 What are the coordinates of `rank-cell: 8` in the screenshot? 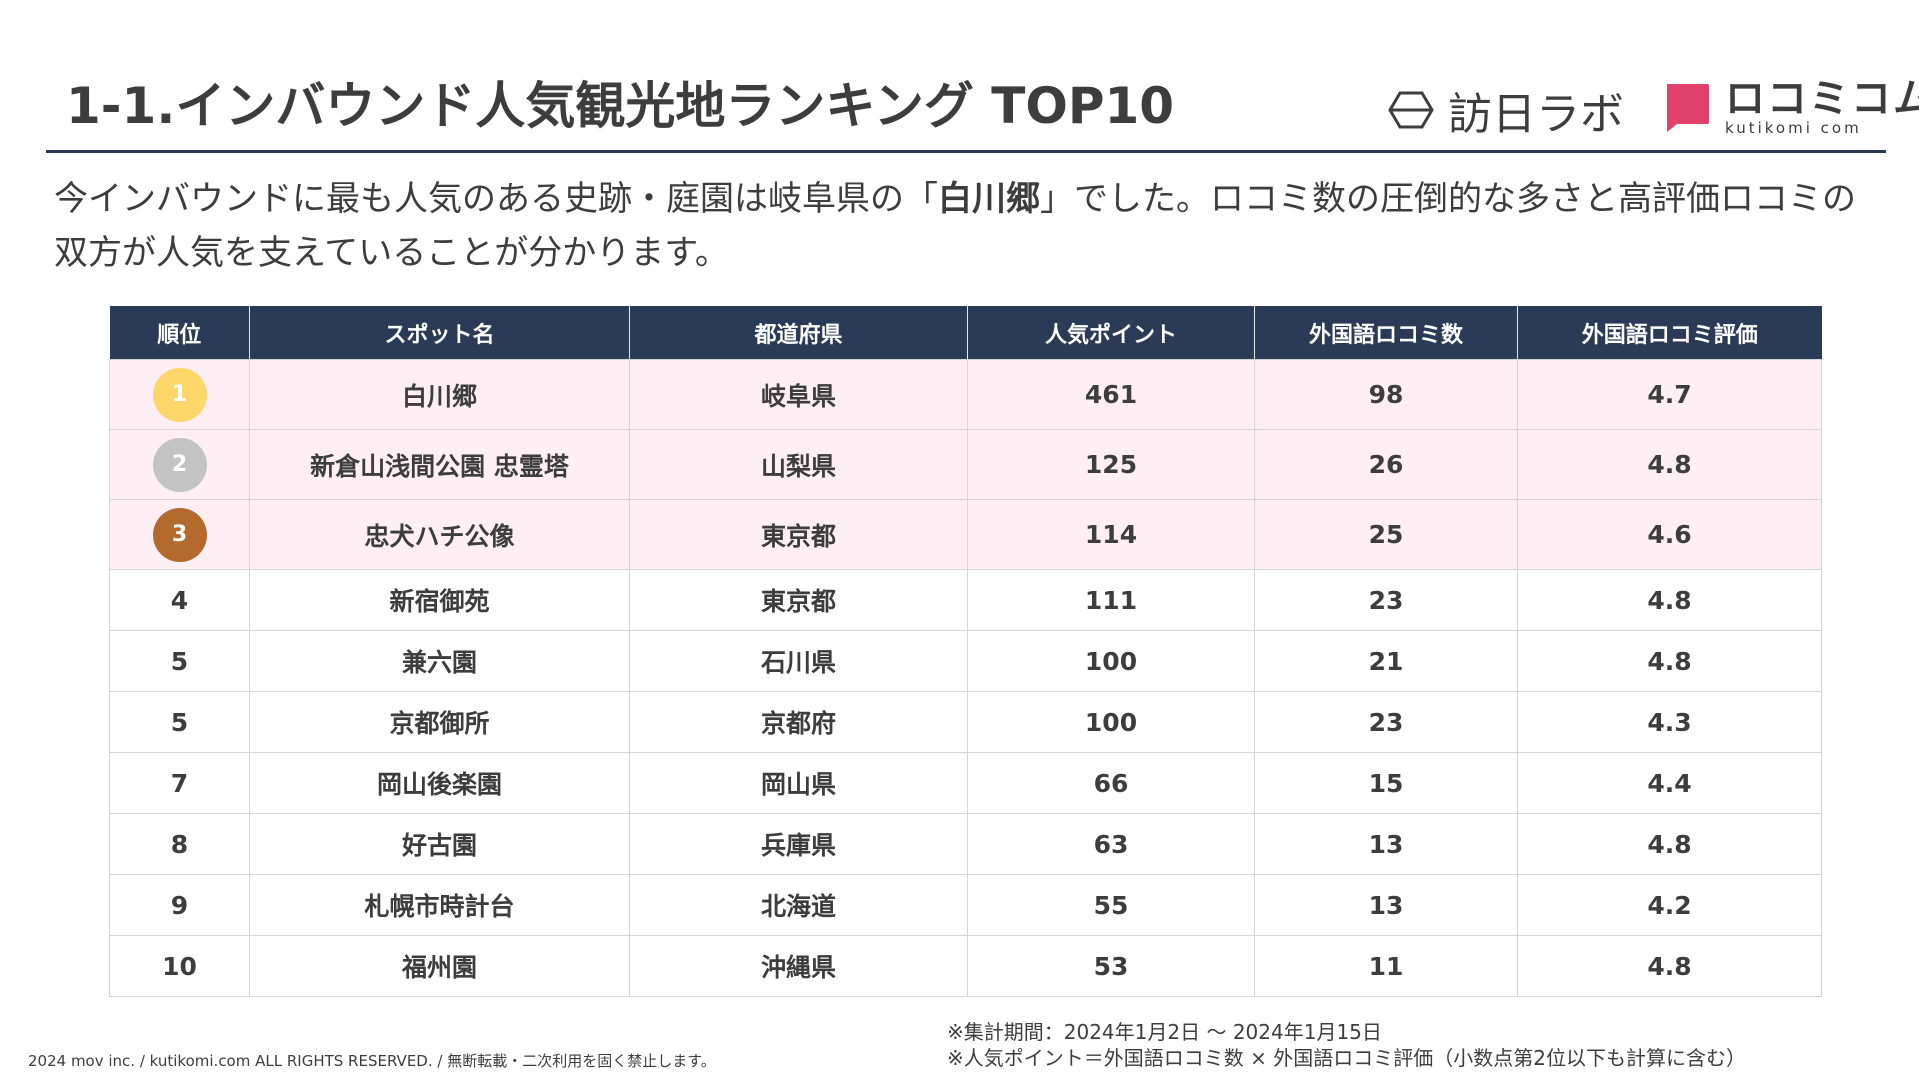 It's located at (179, 844).